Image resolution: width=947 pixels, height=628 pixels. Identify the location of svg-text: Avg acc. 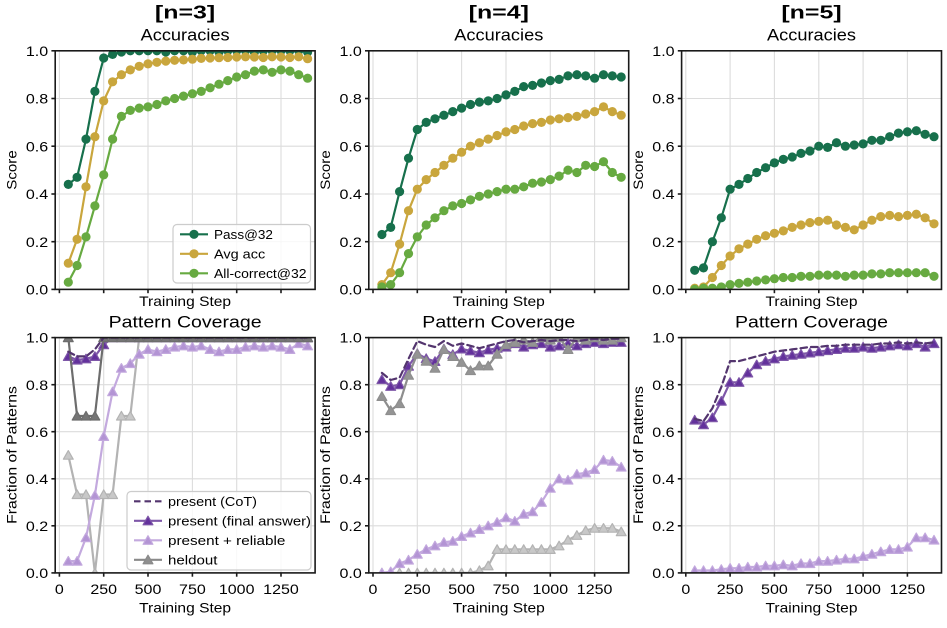
(240, 254).